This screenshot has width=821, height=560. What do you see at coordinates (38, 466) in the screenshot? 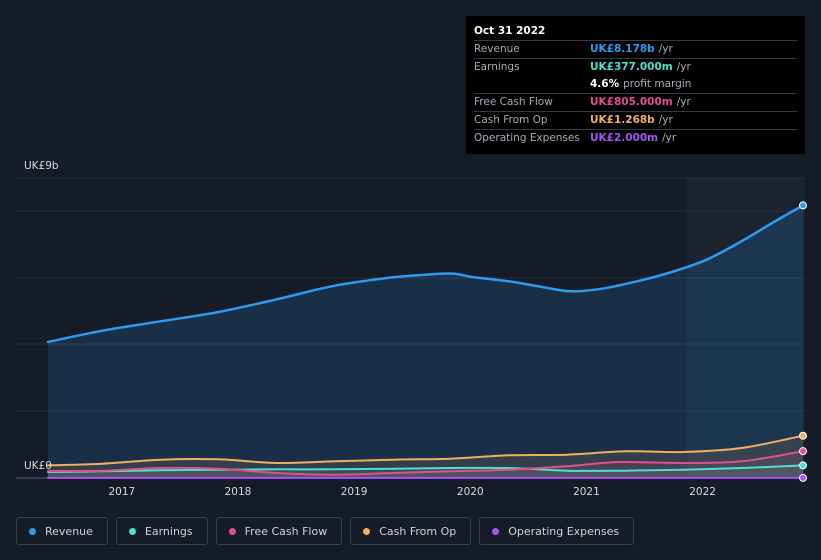
I see `y-axis-bottom-label: UK£0` at bounding box center [38, 466].